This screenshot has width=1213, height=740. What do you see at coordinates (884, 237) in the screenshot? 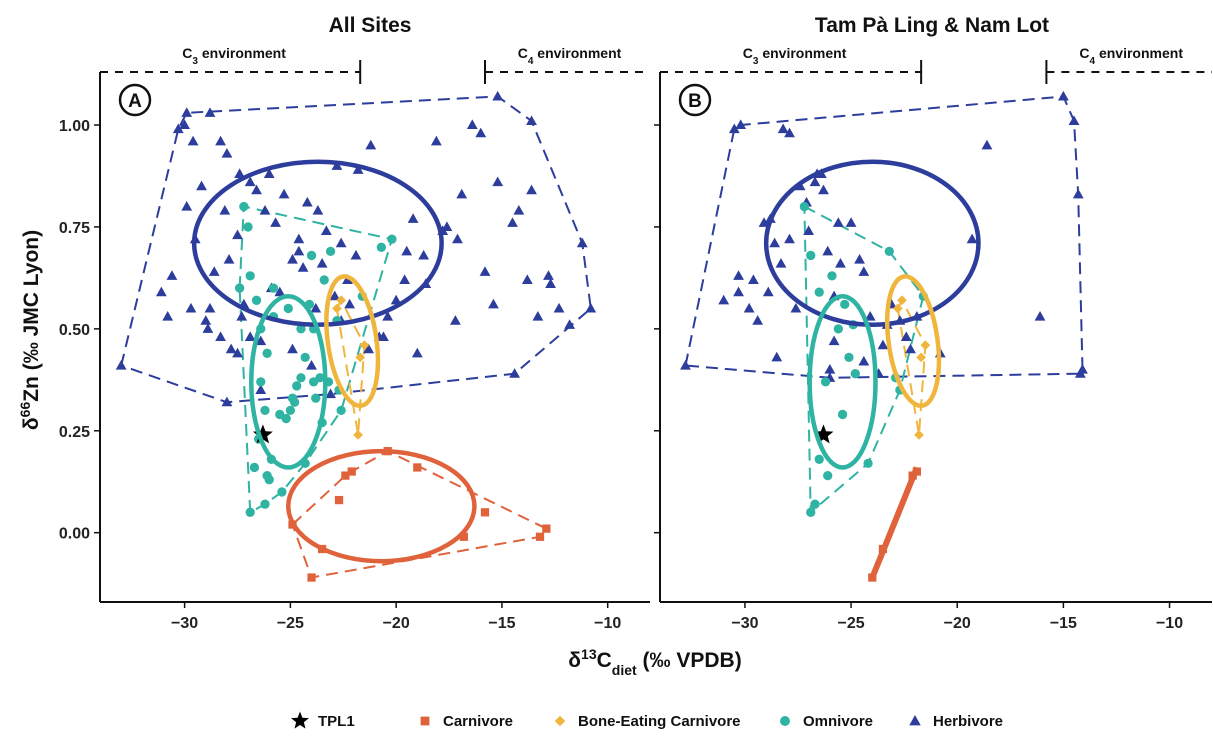
I see `panel-b-herbivore-hull` at bounding box center [884, 237].